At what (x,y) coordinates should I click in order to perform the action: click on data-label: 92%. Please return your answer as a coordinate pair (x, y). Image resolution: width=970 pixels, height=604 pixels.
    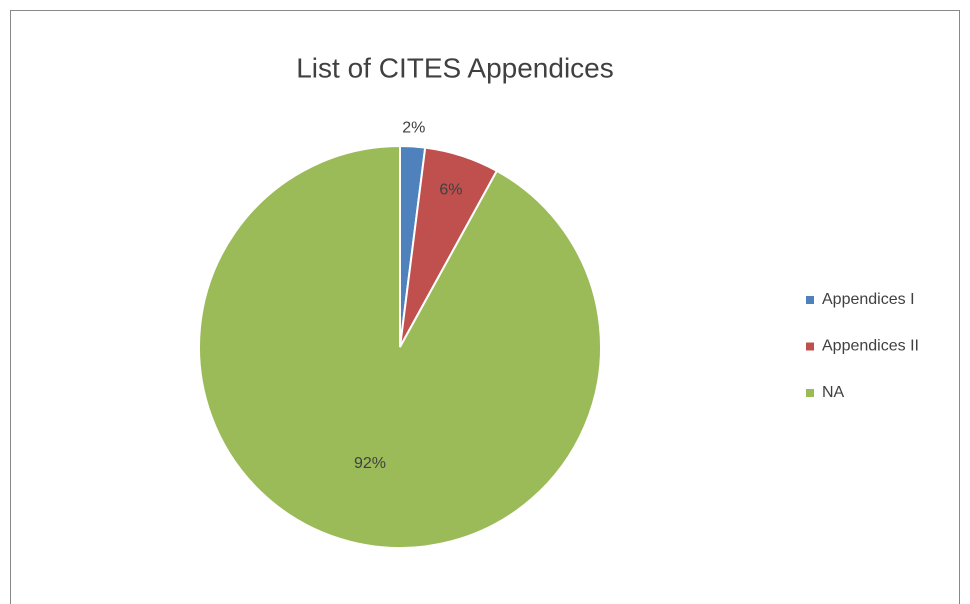
    Looking at the image, I should click on (370, 463).